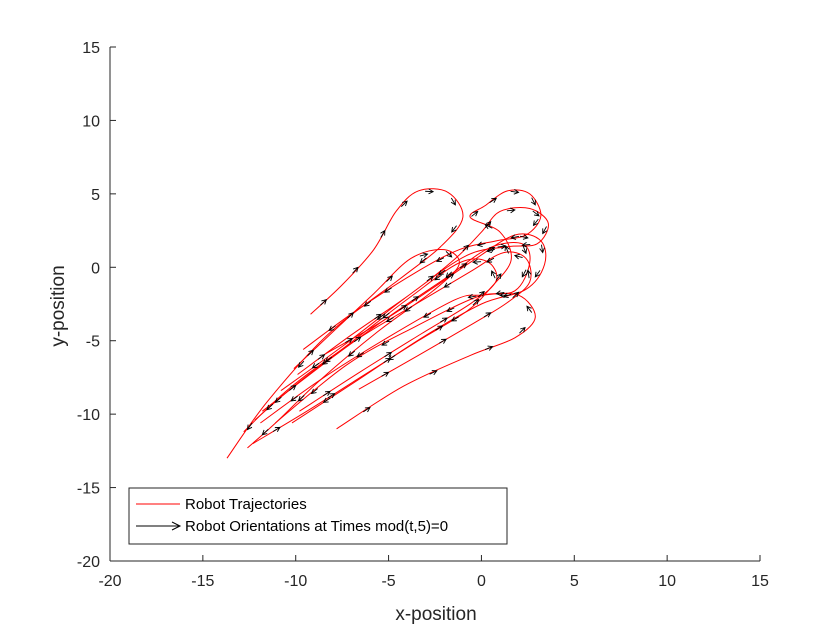 This screenshot has height=630, width=840. Describe the element at coordinates (316, 526) in the screenshot. I see `legend-label-orientation: Robot Orientations at Times mod(t,5)=0` at that location.